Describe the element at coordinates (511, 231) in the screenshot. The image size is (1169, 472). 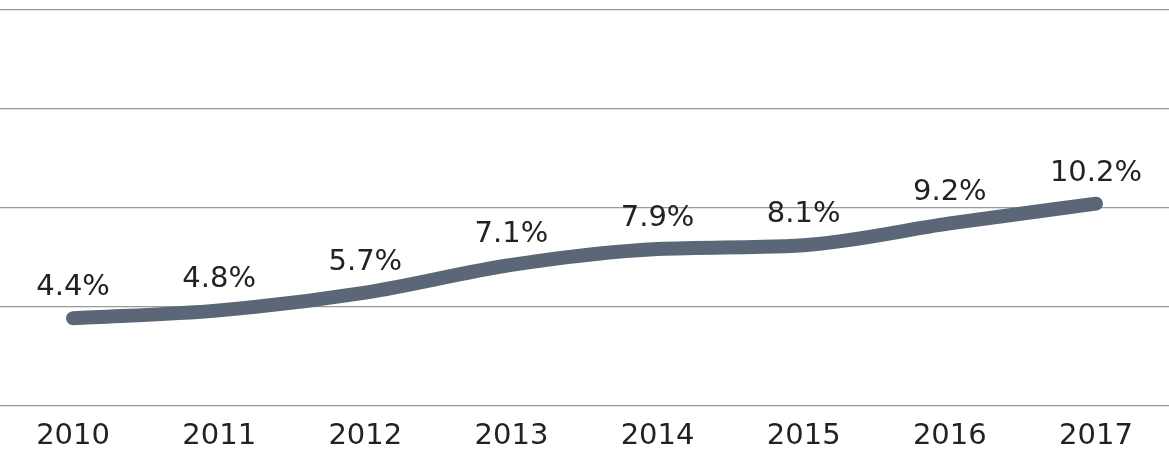
I see `data-label: 7.1%` at that location.